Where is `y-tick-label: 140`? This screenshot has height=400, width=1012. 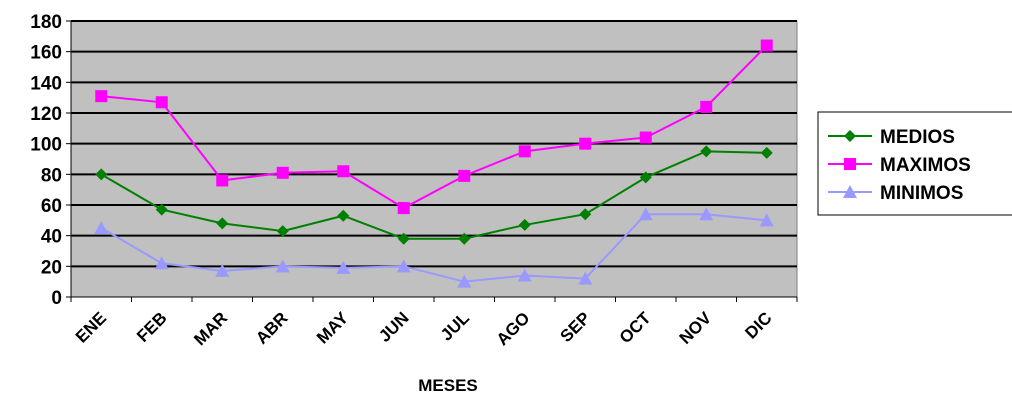
y-tick-label: 140 is located at coordinates (46, 83).